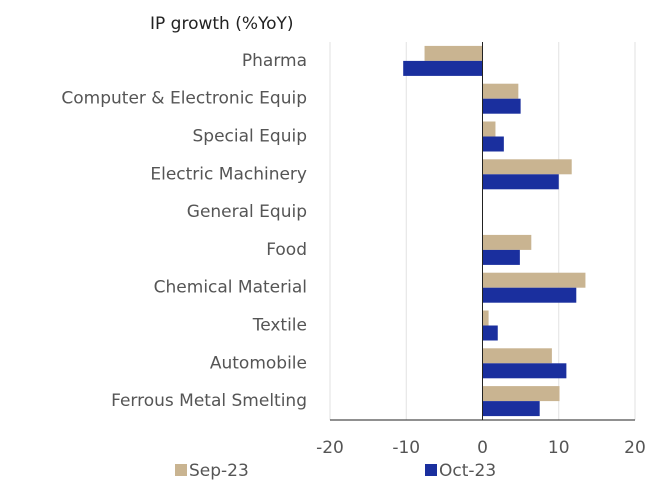 The image size is (650, 481). What do you see at coordinates (286, 250) in the screenshot?
I see `category-label: Food` at bounding box center [286, 250].